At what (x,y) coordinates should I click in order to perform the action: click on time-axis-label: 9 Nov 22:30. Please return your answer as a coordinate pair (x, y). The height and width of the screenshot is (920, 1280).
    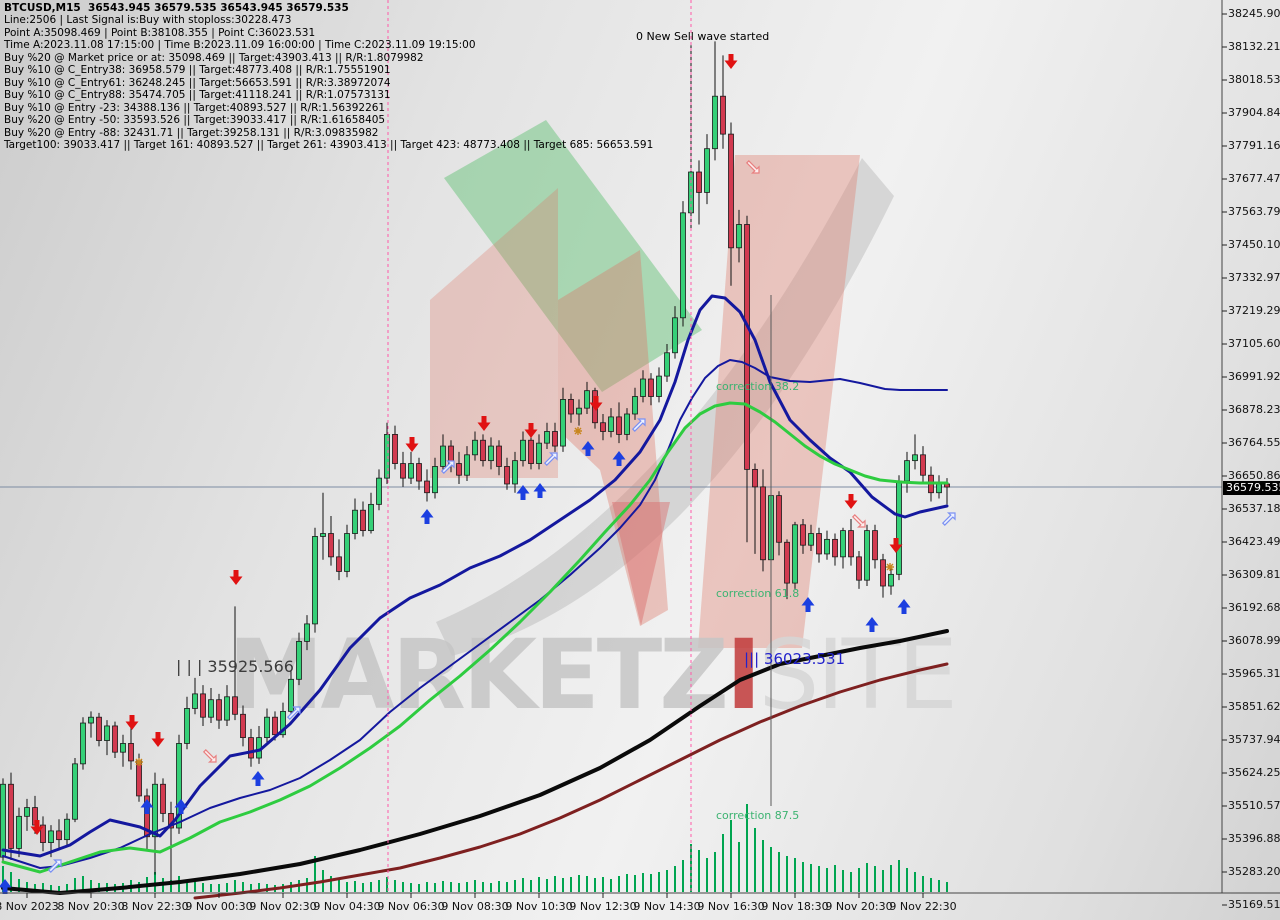
    Looking at the image, I should click on (923, 906).